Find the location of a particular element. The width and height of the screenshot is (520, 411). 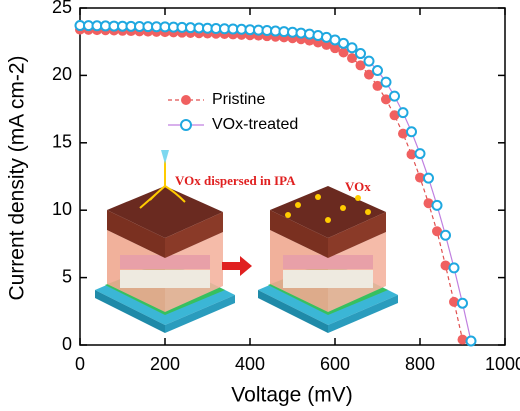

y-tick-label: 25 is located at coordinates (62, 8).